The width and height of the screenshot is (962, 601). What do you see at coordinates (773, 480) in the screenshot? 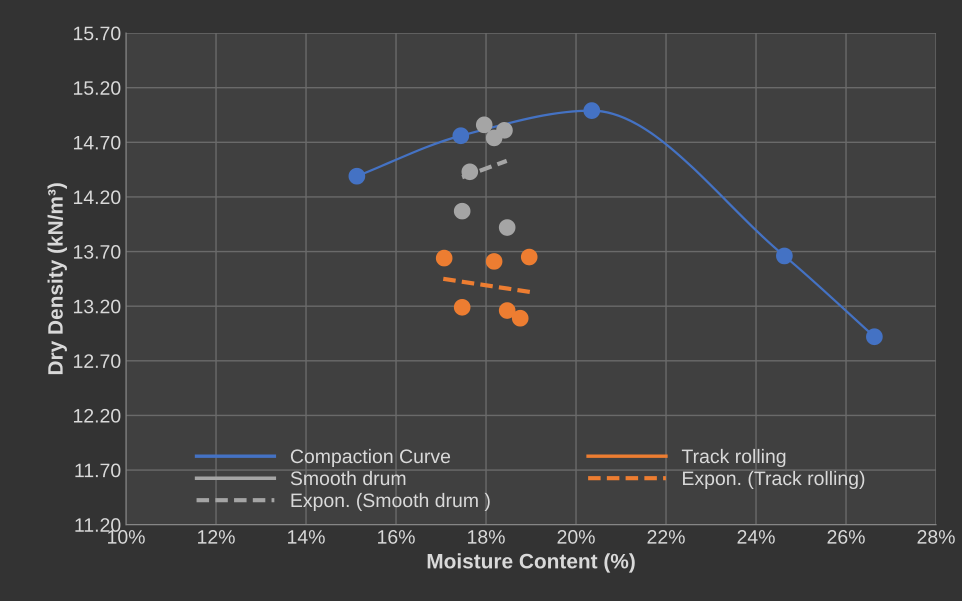
I see `legend-label: Expon. (Track rolling)` at bounding box center [773, 480].